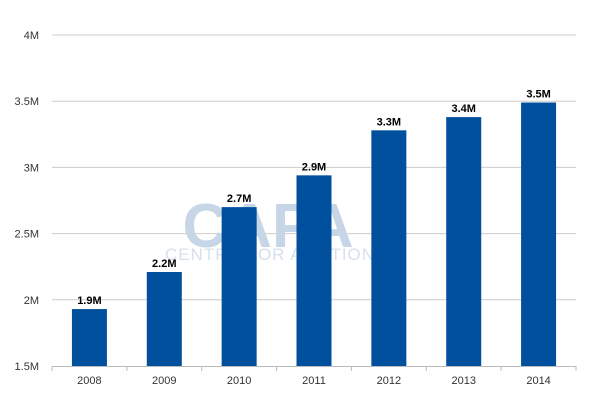 This screenshot has height=400, width=600. I want to click on capa-watermark: CAPA CENTRE FOR AVIATION, so click(270, 228).